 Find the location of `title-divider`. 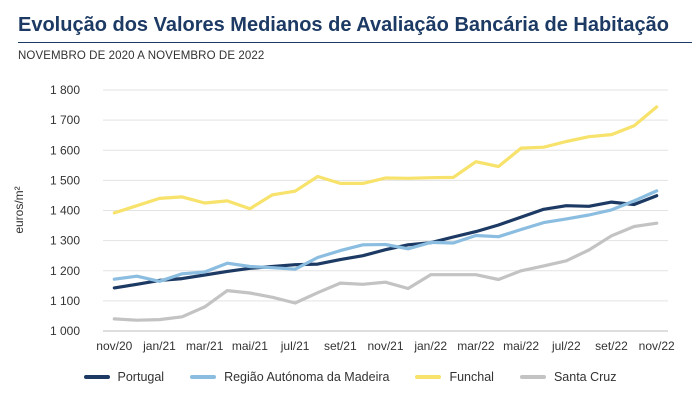

title-divider is located at coordinates (355, 42).